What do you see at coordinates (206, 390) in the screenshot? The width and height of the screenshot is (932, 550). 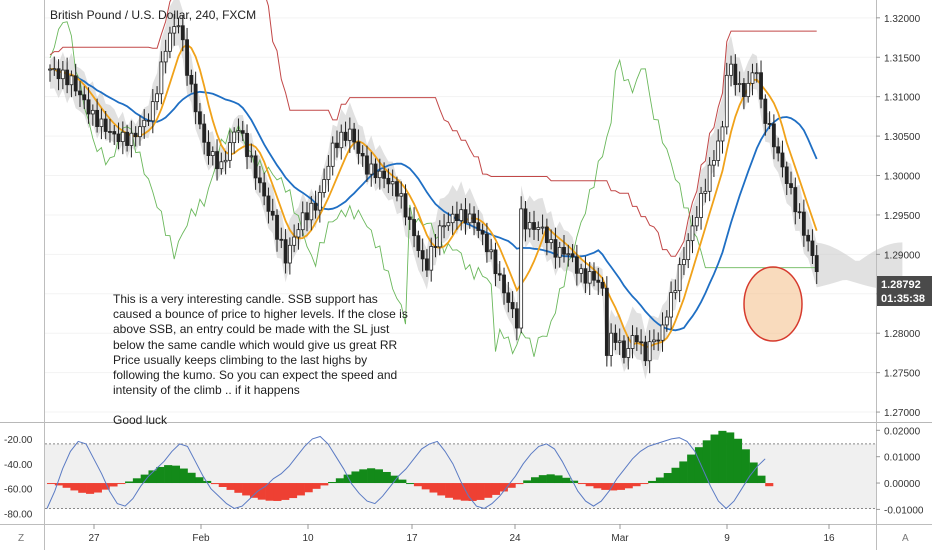 I see `annotation-line: intensity of the climb .. if it happens` at bounding box center [206, 390].